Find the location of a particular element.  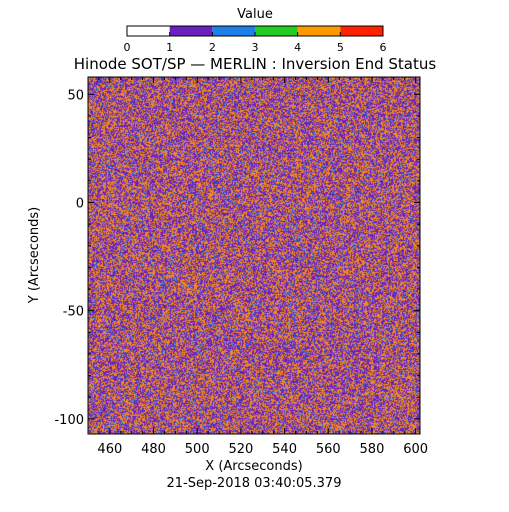

x-tick-label: 600 is located at coordinates (415, 449).